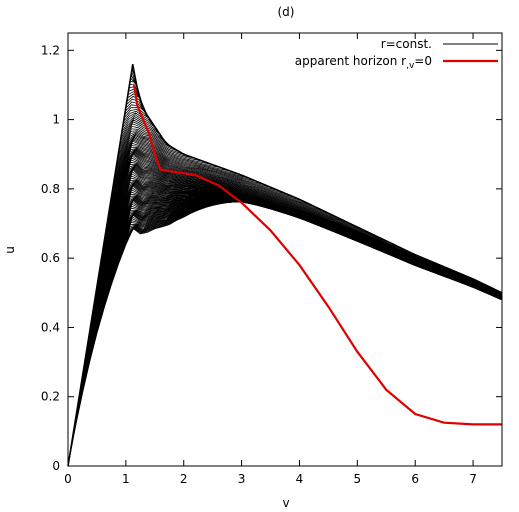  I want to click on y-tick-label: 0.4, so click(50, 327).